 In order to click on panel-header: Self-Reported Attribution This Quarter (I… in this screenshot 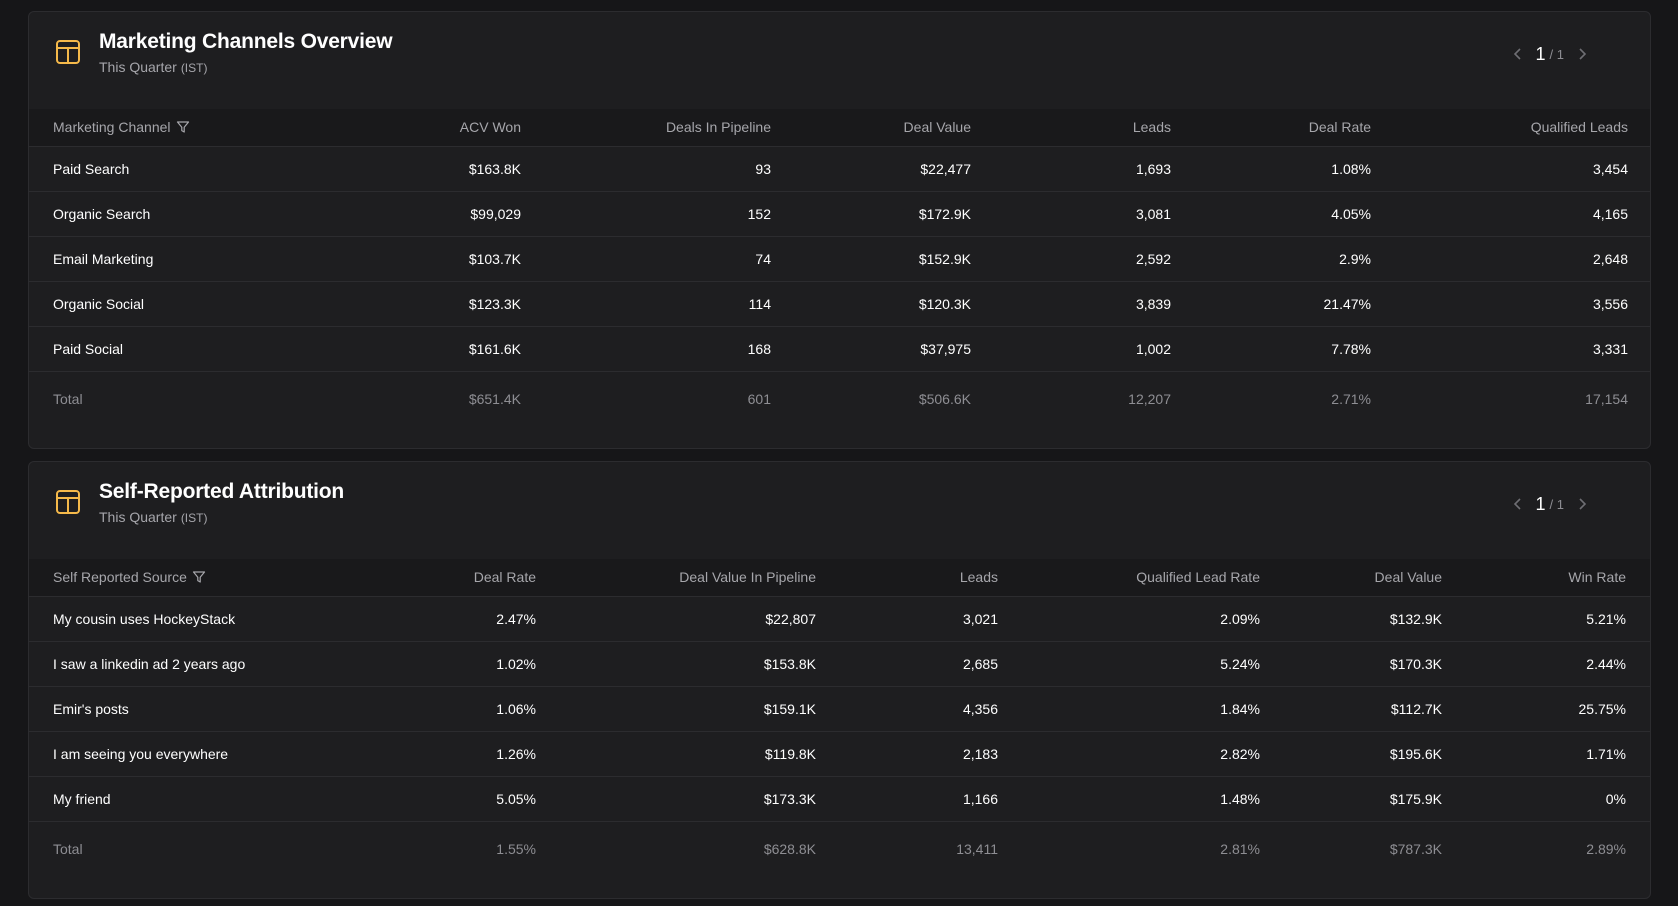, I will do `click(839, 510)`.